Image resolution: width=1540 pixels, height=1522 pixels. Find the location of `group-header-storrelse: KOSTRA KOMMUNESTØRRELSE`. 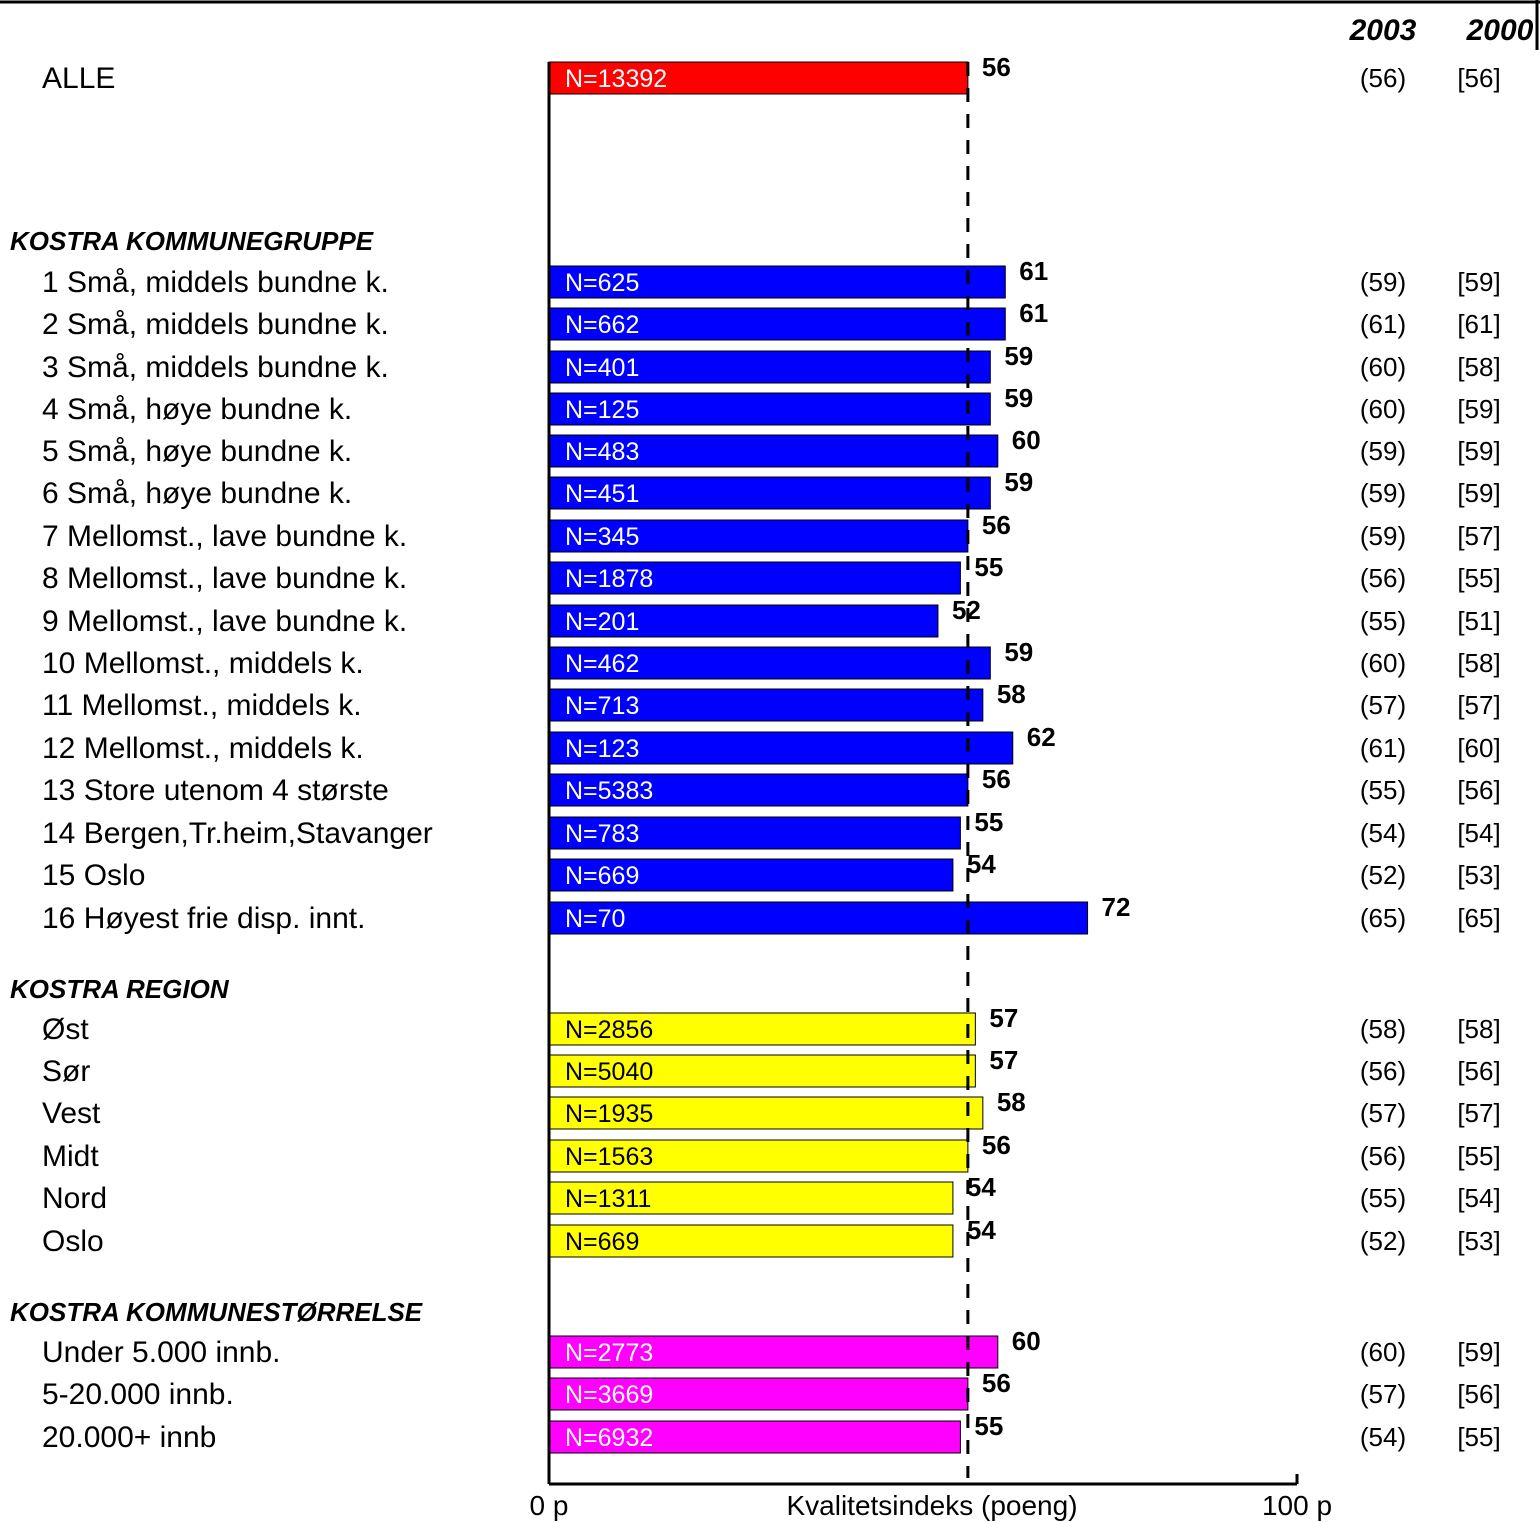

group-header-storrelse: KOSTRA KOMMUNESTØRRELSE is located at coordinates (216, 1312).